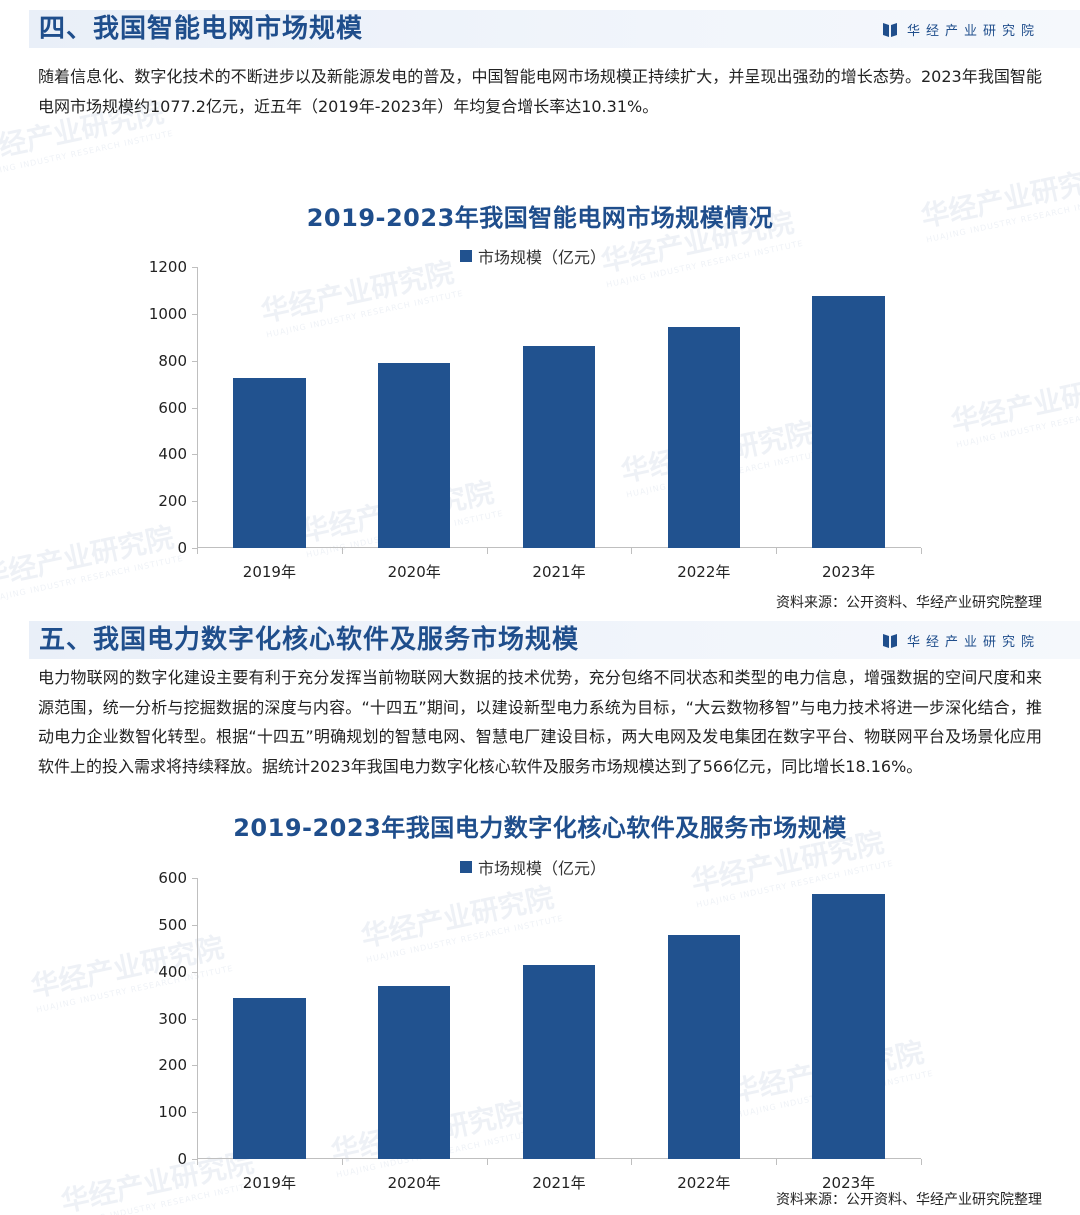 The image size is (1080, 1215). Describe the element at coordinates (172, 924) in the screenshot. I see `y-tick-label: 500` at that location.